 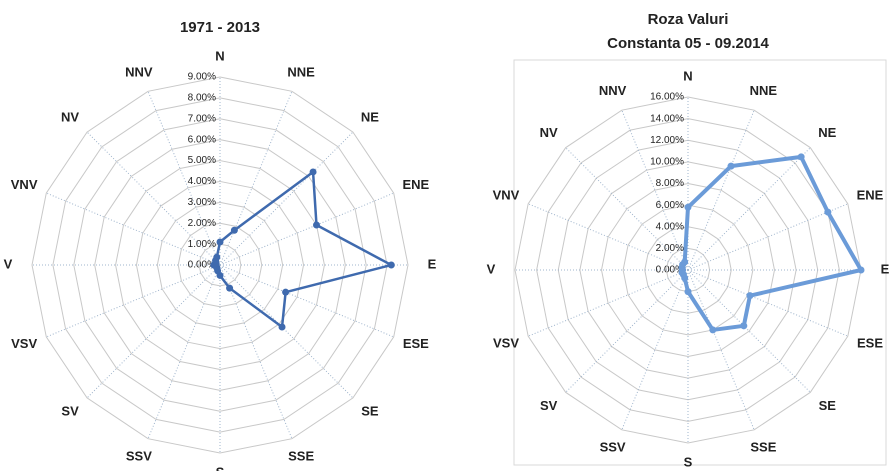 What do you see at coordinates (202, 244) in the screenshot?
I see `tick-label: 1.00%` at bounding box center [202, 244].